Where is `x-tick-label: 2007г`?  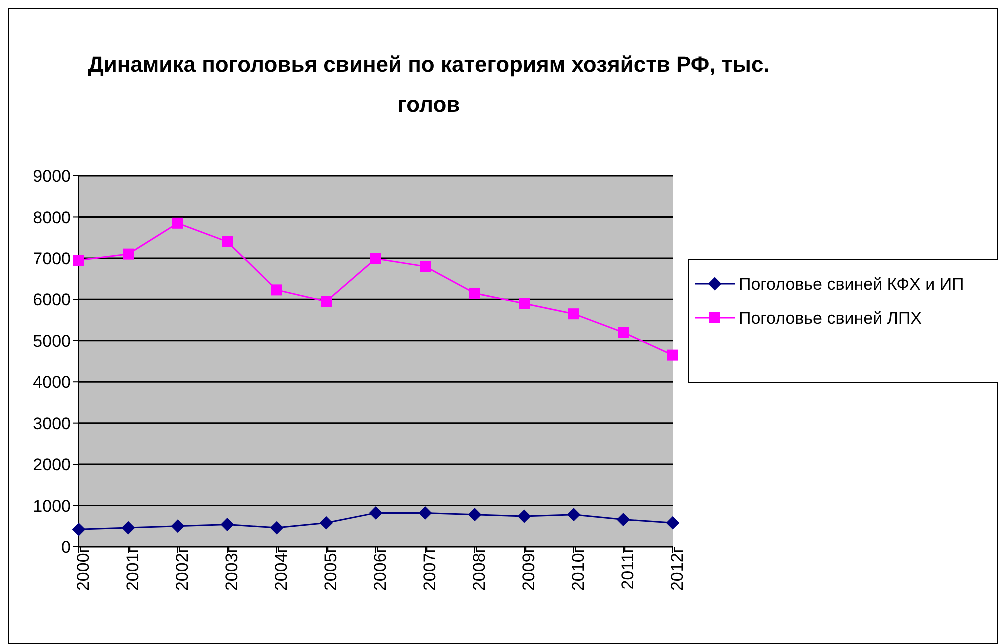
x-tick-label: 2007г is located at coordinates (430, 569).